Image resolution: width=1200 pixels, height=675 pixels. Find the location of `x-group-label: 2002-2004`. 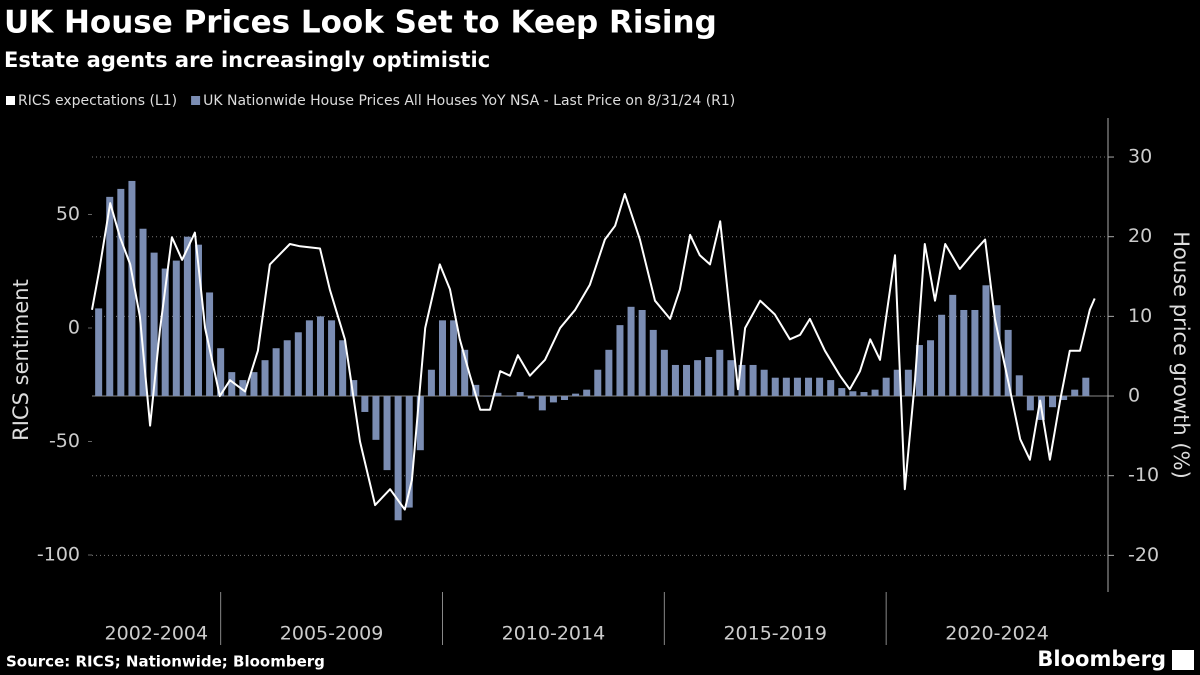

x-group-label: 2002-2004 is located at coordinates (157, 634).